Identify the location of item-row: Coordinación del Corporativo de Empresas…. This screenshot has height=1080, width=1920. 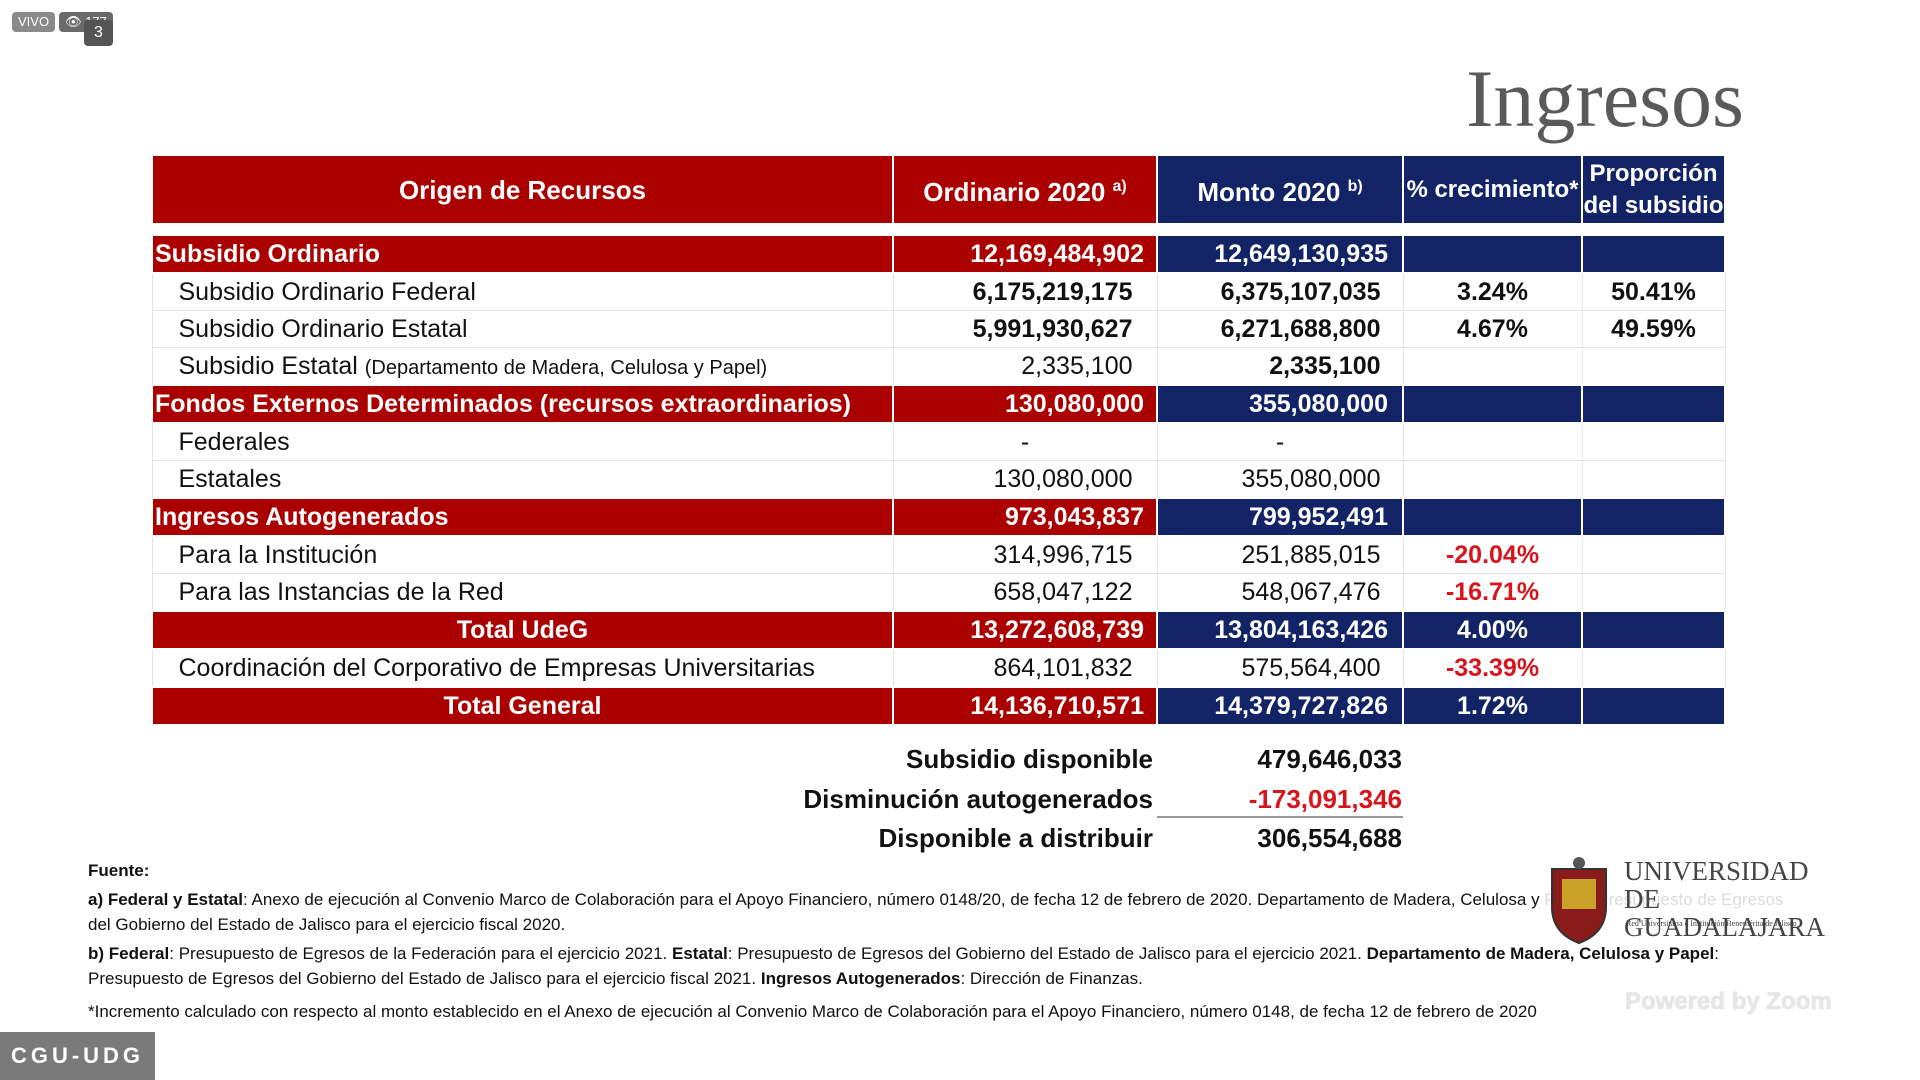
(938, 668).